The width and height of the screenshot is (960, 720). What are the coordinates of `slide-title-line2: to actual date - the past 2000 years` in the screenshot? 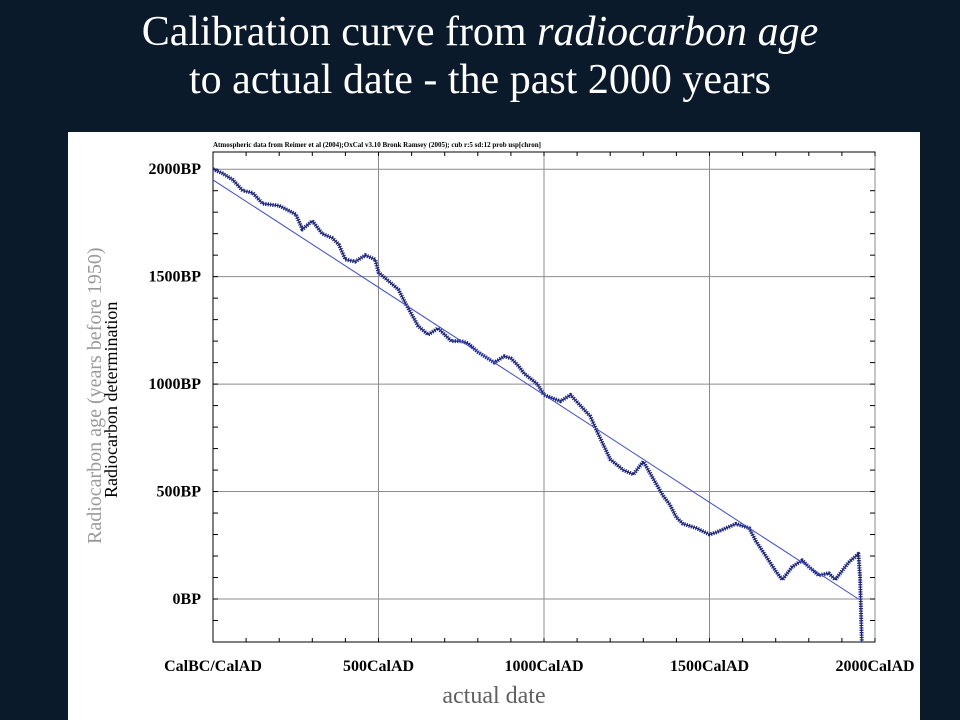 It's located at (480, 80).